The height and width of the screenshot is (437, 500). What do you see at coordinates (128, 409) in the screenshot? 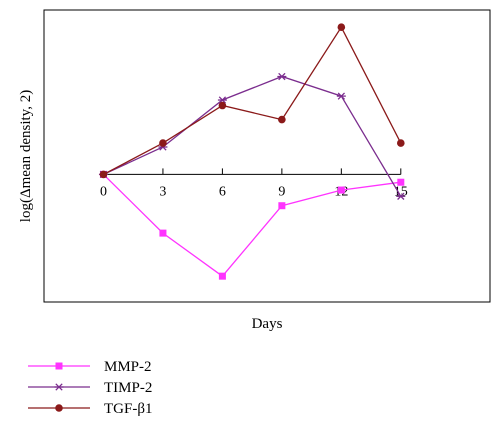
I see `legend-label-tgf-1: TGF-β1` at bounding box center [128, 409].